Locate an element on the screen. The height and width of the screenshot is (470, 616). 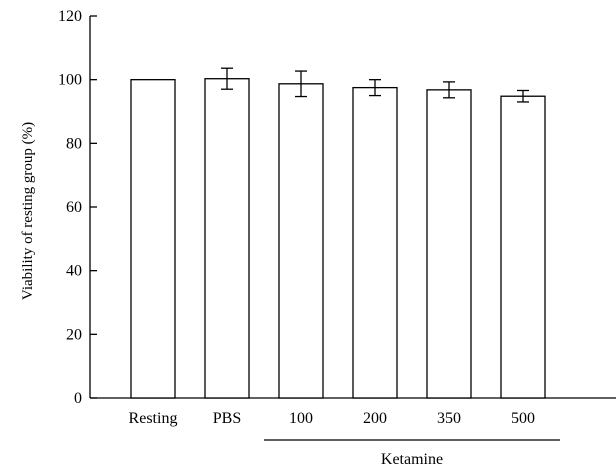
y-axis: 0 20 40 60 80 100 120 is located at coordinates (77, 207).